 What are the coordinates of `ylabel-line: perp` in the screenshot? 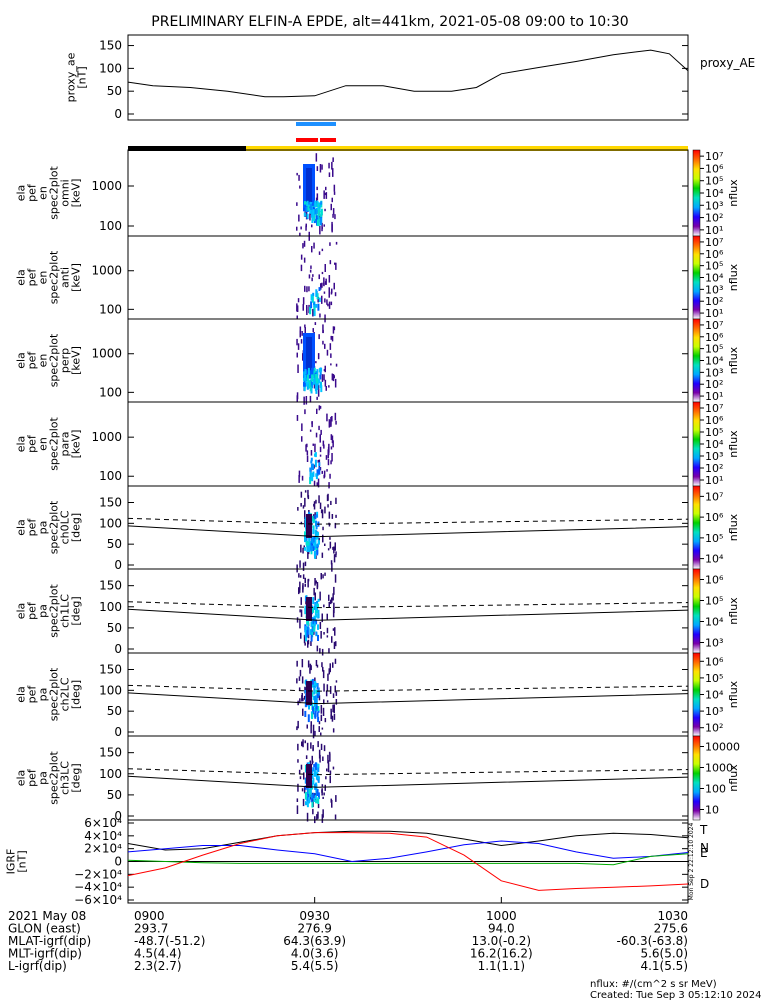 It's located at (65, 360).